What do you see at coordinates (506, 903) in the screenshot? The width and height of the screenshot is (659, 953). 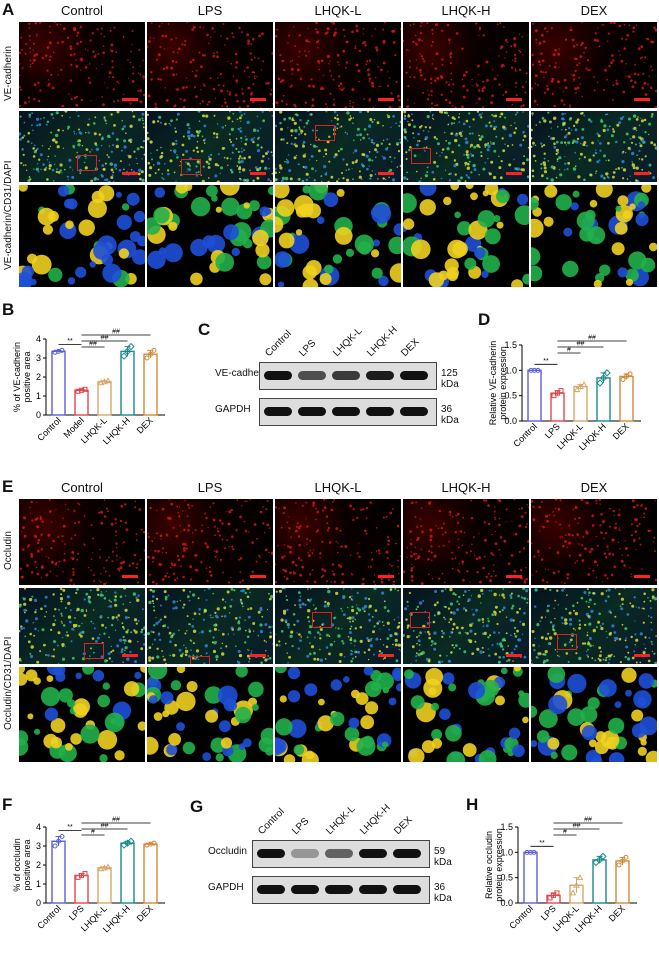 I see `y-tick-label: 0.0` at bounding box center [506, 903].